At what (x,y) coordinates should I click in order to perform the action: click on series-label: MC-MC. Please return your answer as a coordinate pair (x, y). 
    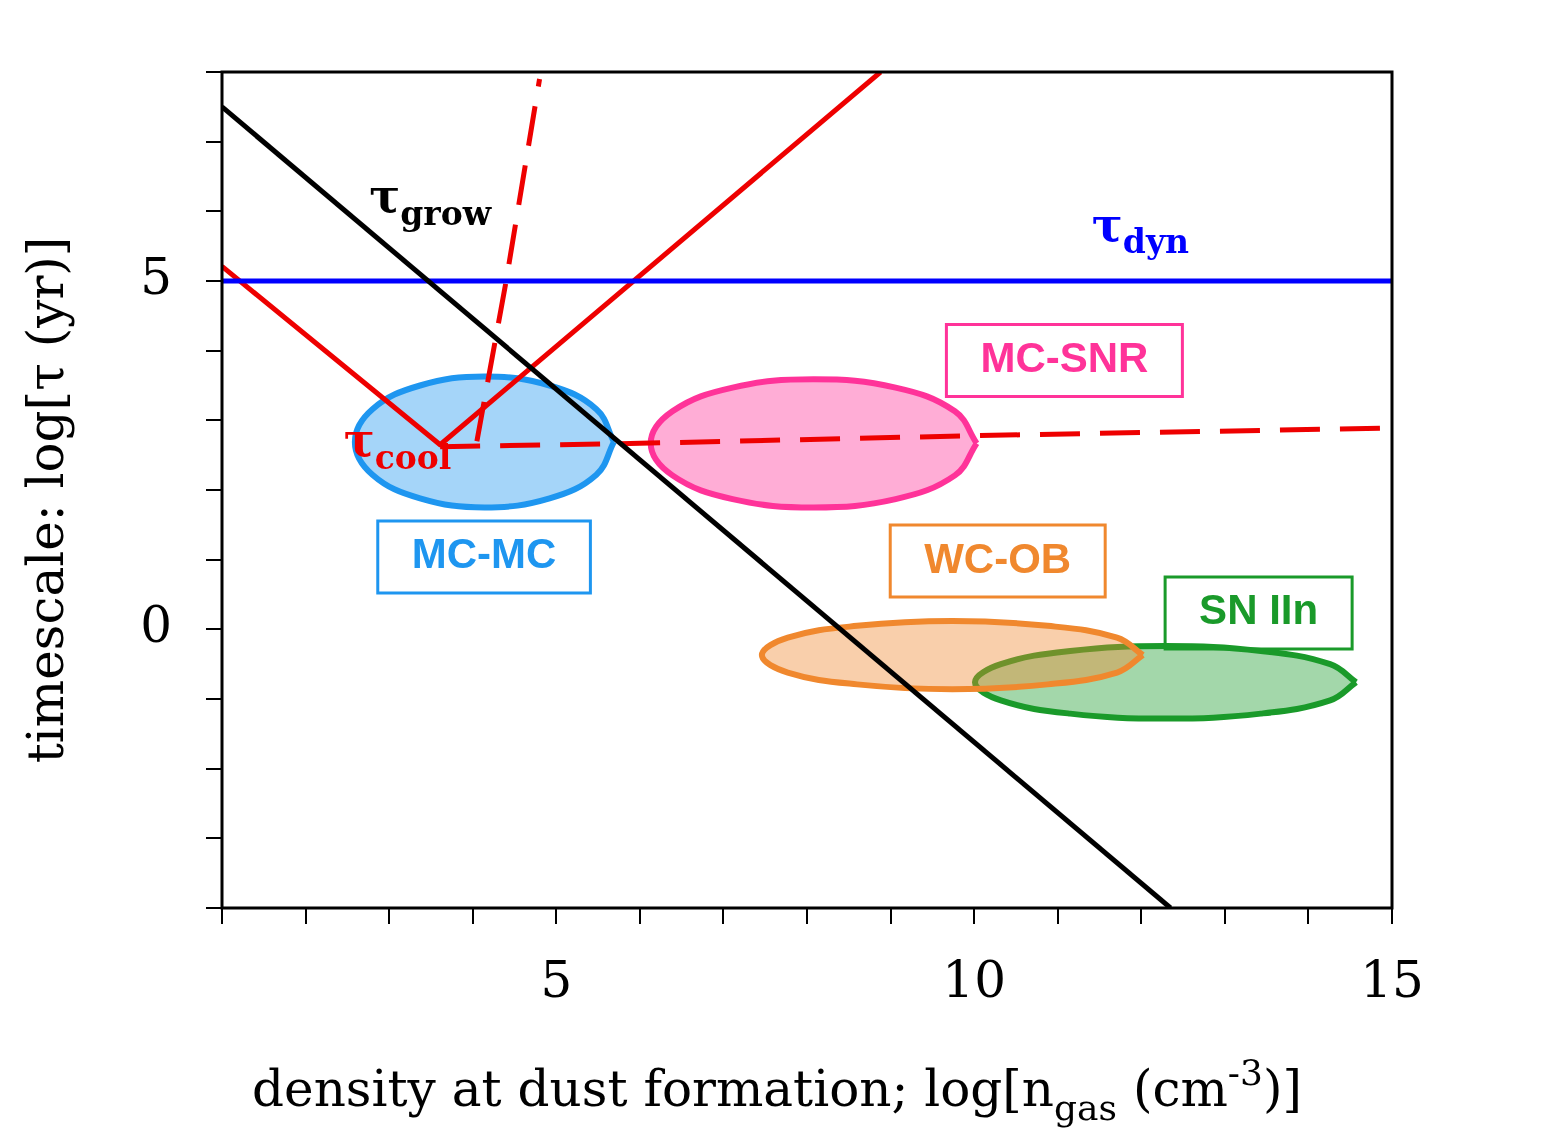
    Looking at the image, I should click on (484, 554).